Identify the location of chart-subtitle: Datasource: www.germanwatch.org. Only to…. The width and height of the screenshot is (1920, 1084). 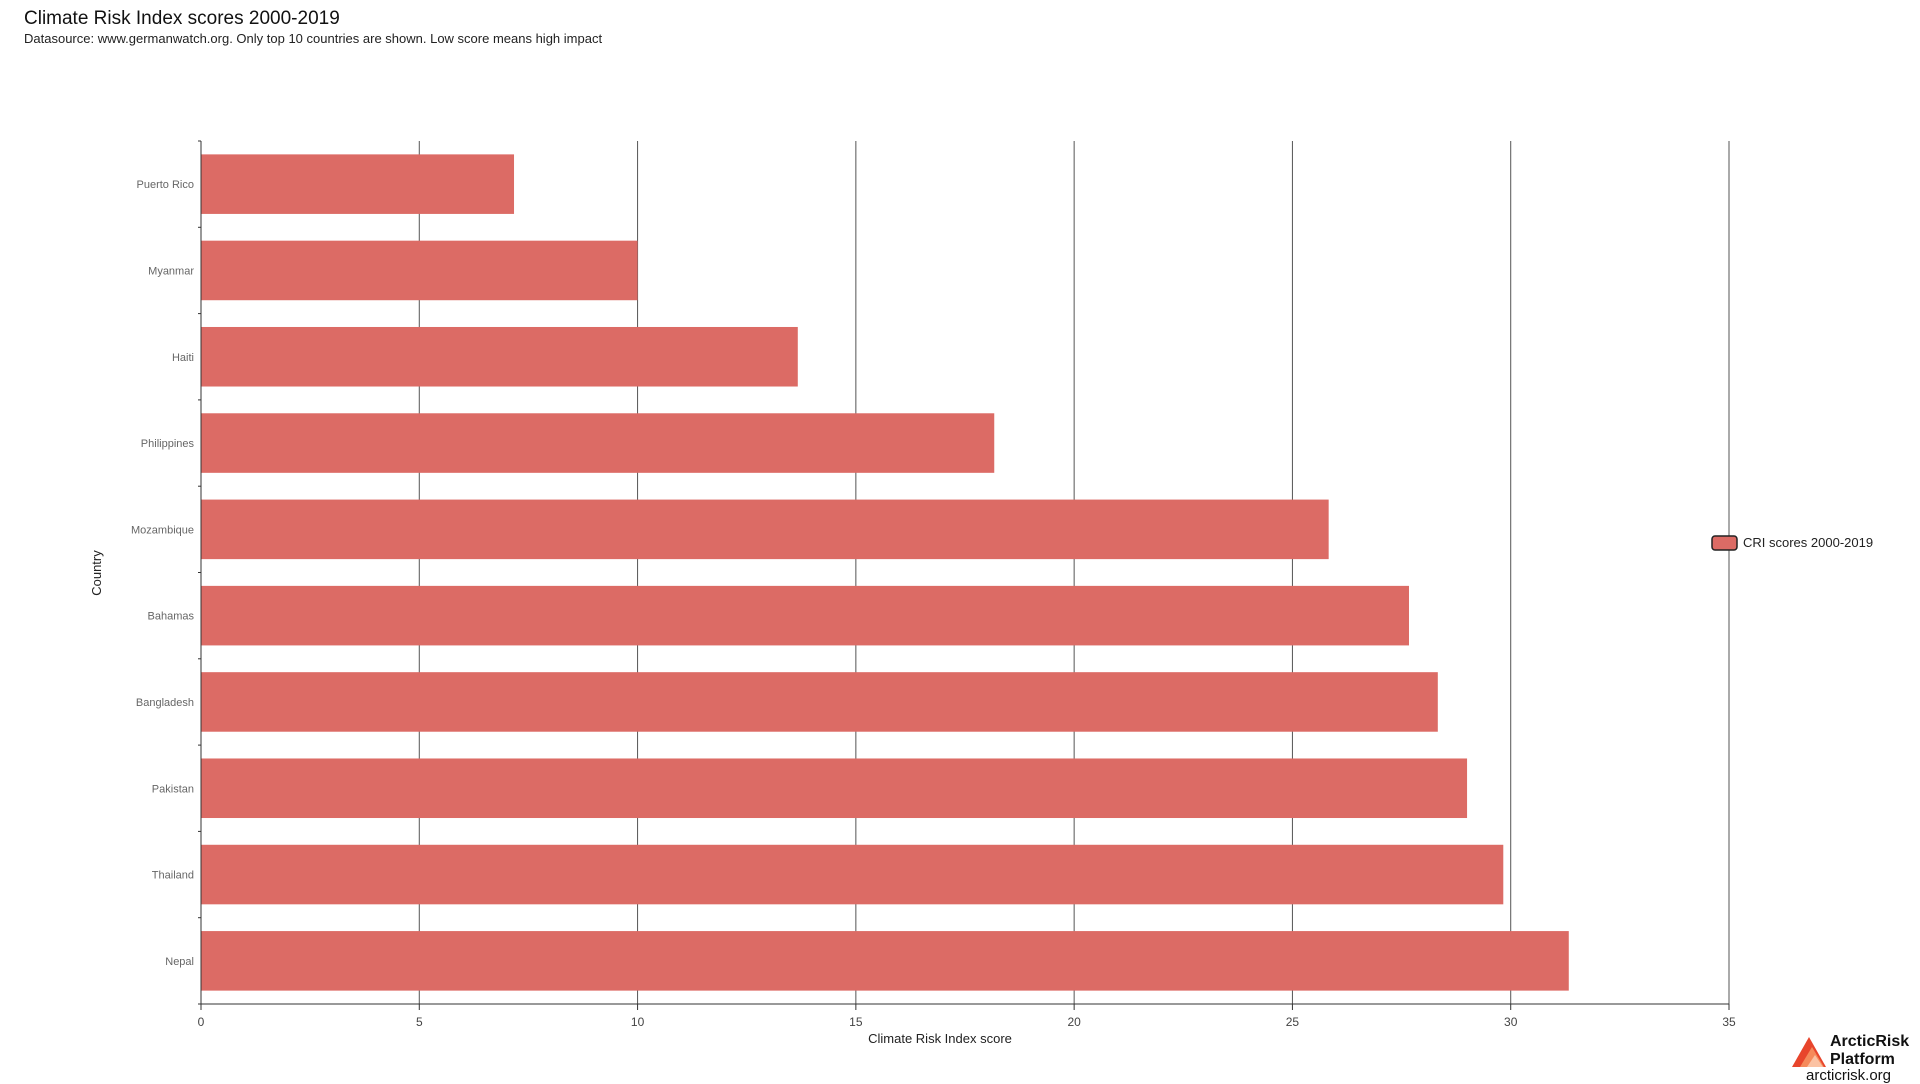
(313, 38).